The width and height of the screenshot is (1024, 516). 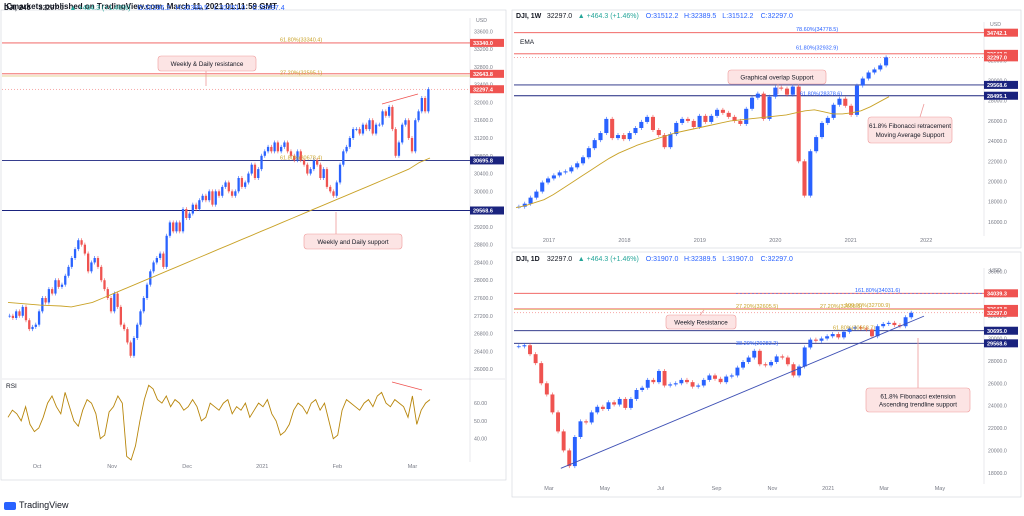 What do you see at coordinates (662, 16) in the screenshot?
I see `top-right-header-part-3: O:31512.2` at bounding box center [662, 16].